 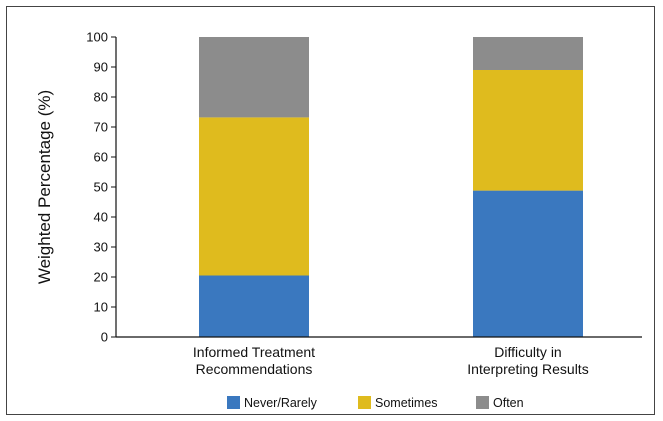 I want to click on x-category-label-1-line-1: Informed Treatment, so click(x=254, y=352).